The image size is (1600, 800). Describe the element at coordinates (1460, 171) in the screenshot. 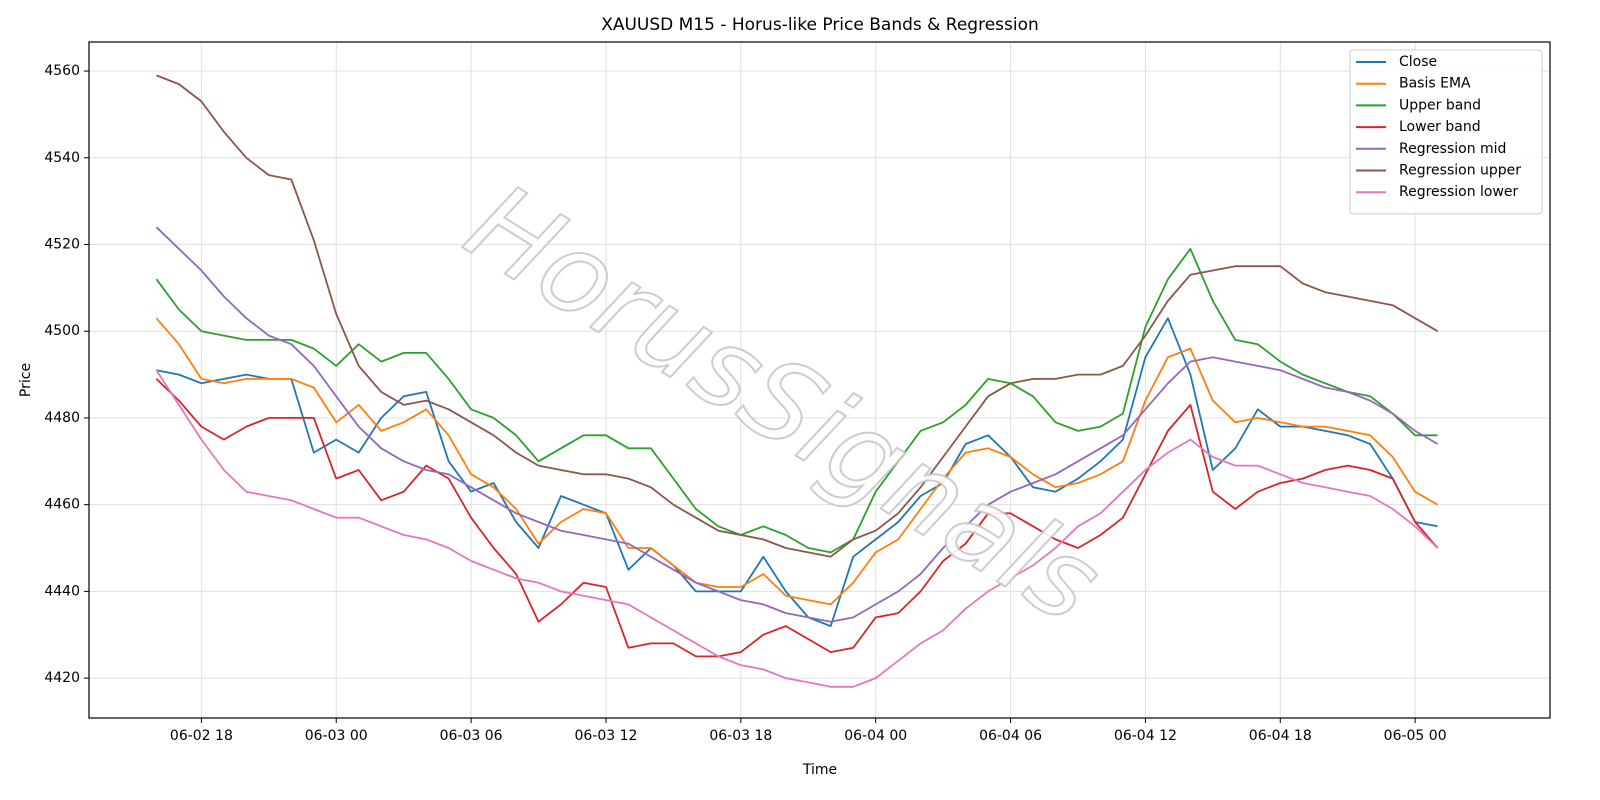

I see `legend-label: Regression upper` at that location.